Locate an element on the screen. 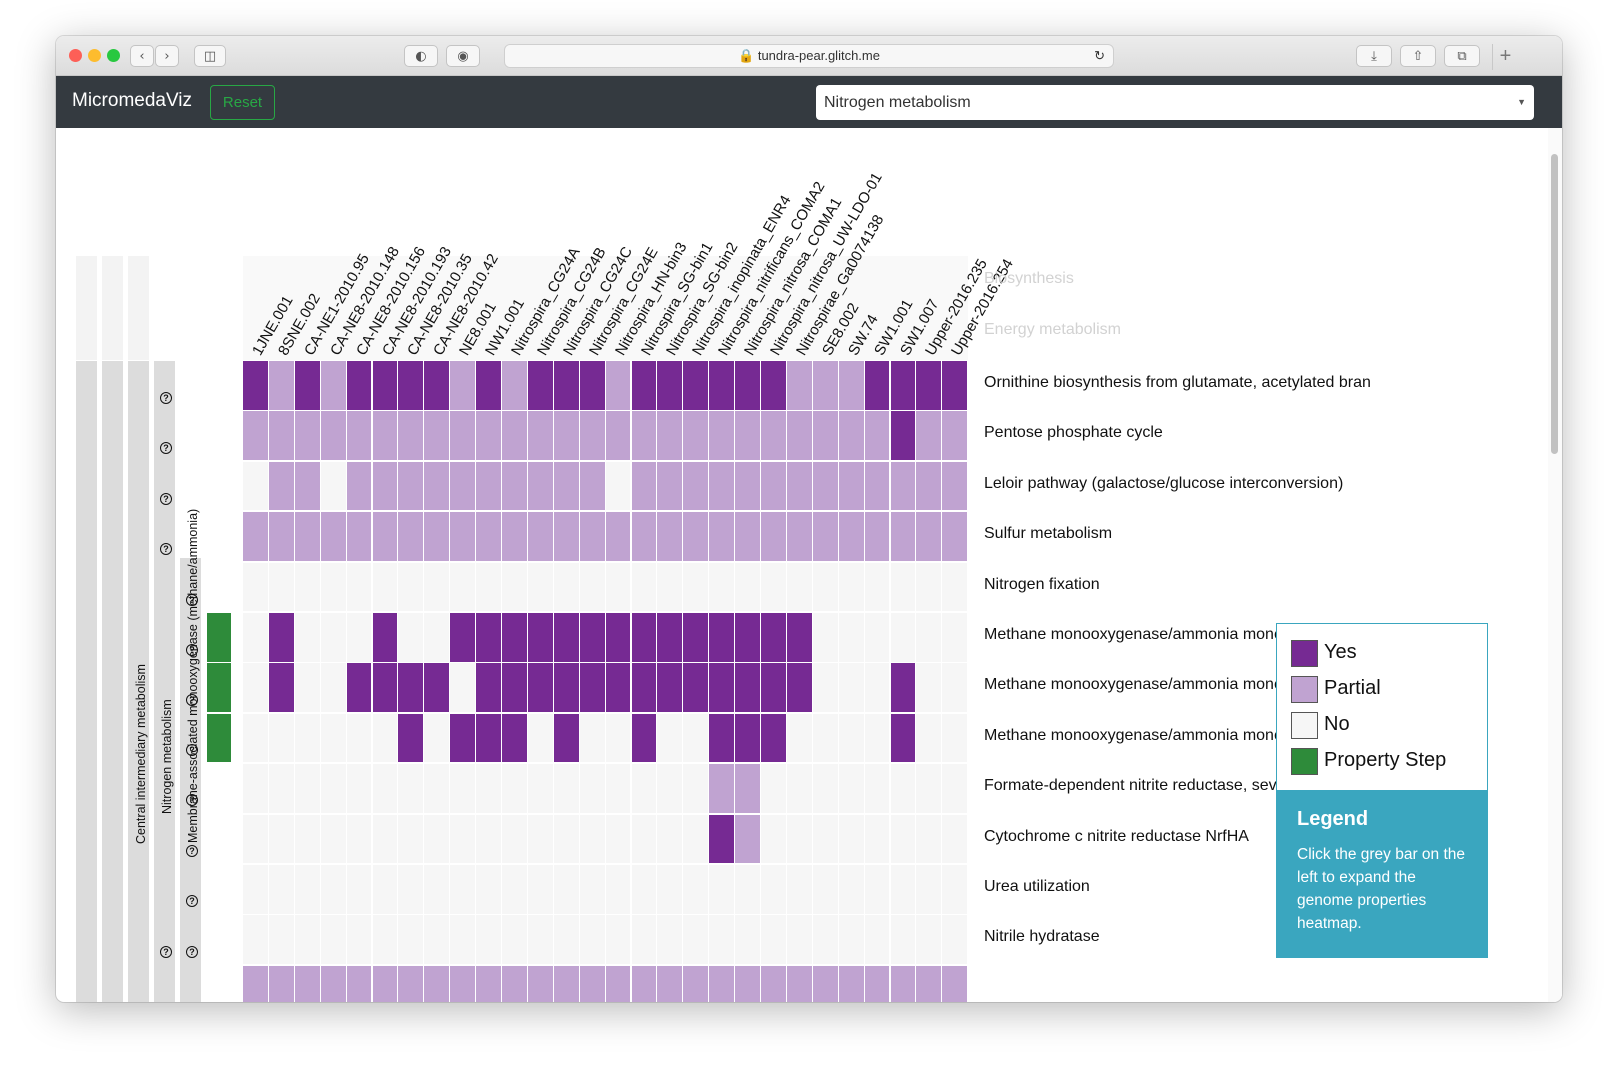 The image size is (1617, 1077). zoom-window-button is located at coordinates (113, 55).